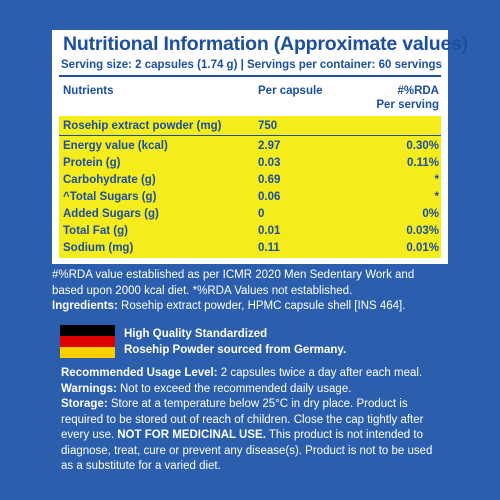 This screenshot has width=500, height=500. What do you see at coordinates (269, 197) in the screenshot?
I see `nutrient-value: 0.06` at bounding box center [269, 197].